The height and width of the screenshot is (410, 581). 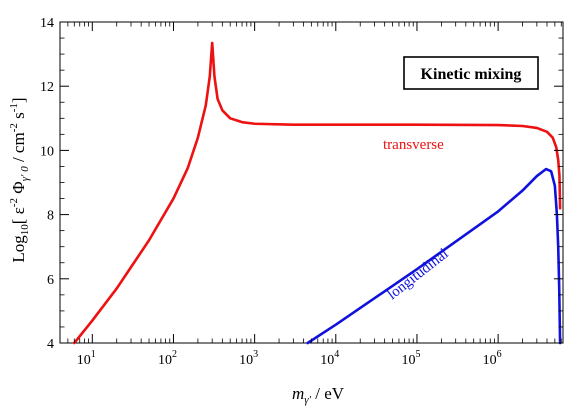 I want to click on y-axis-title-phi-sub: γ′ 0, so click(x=25, y=173).